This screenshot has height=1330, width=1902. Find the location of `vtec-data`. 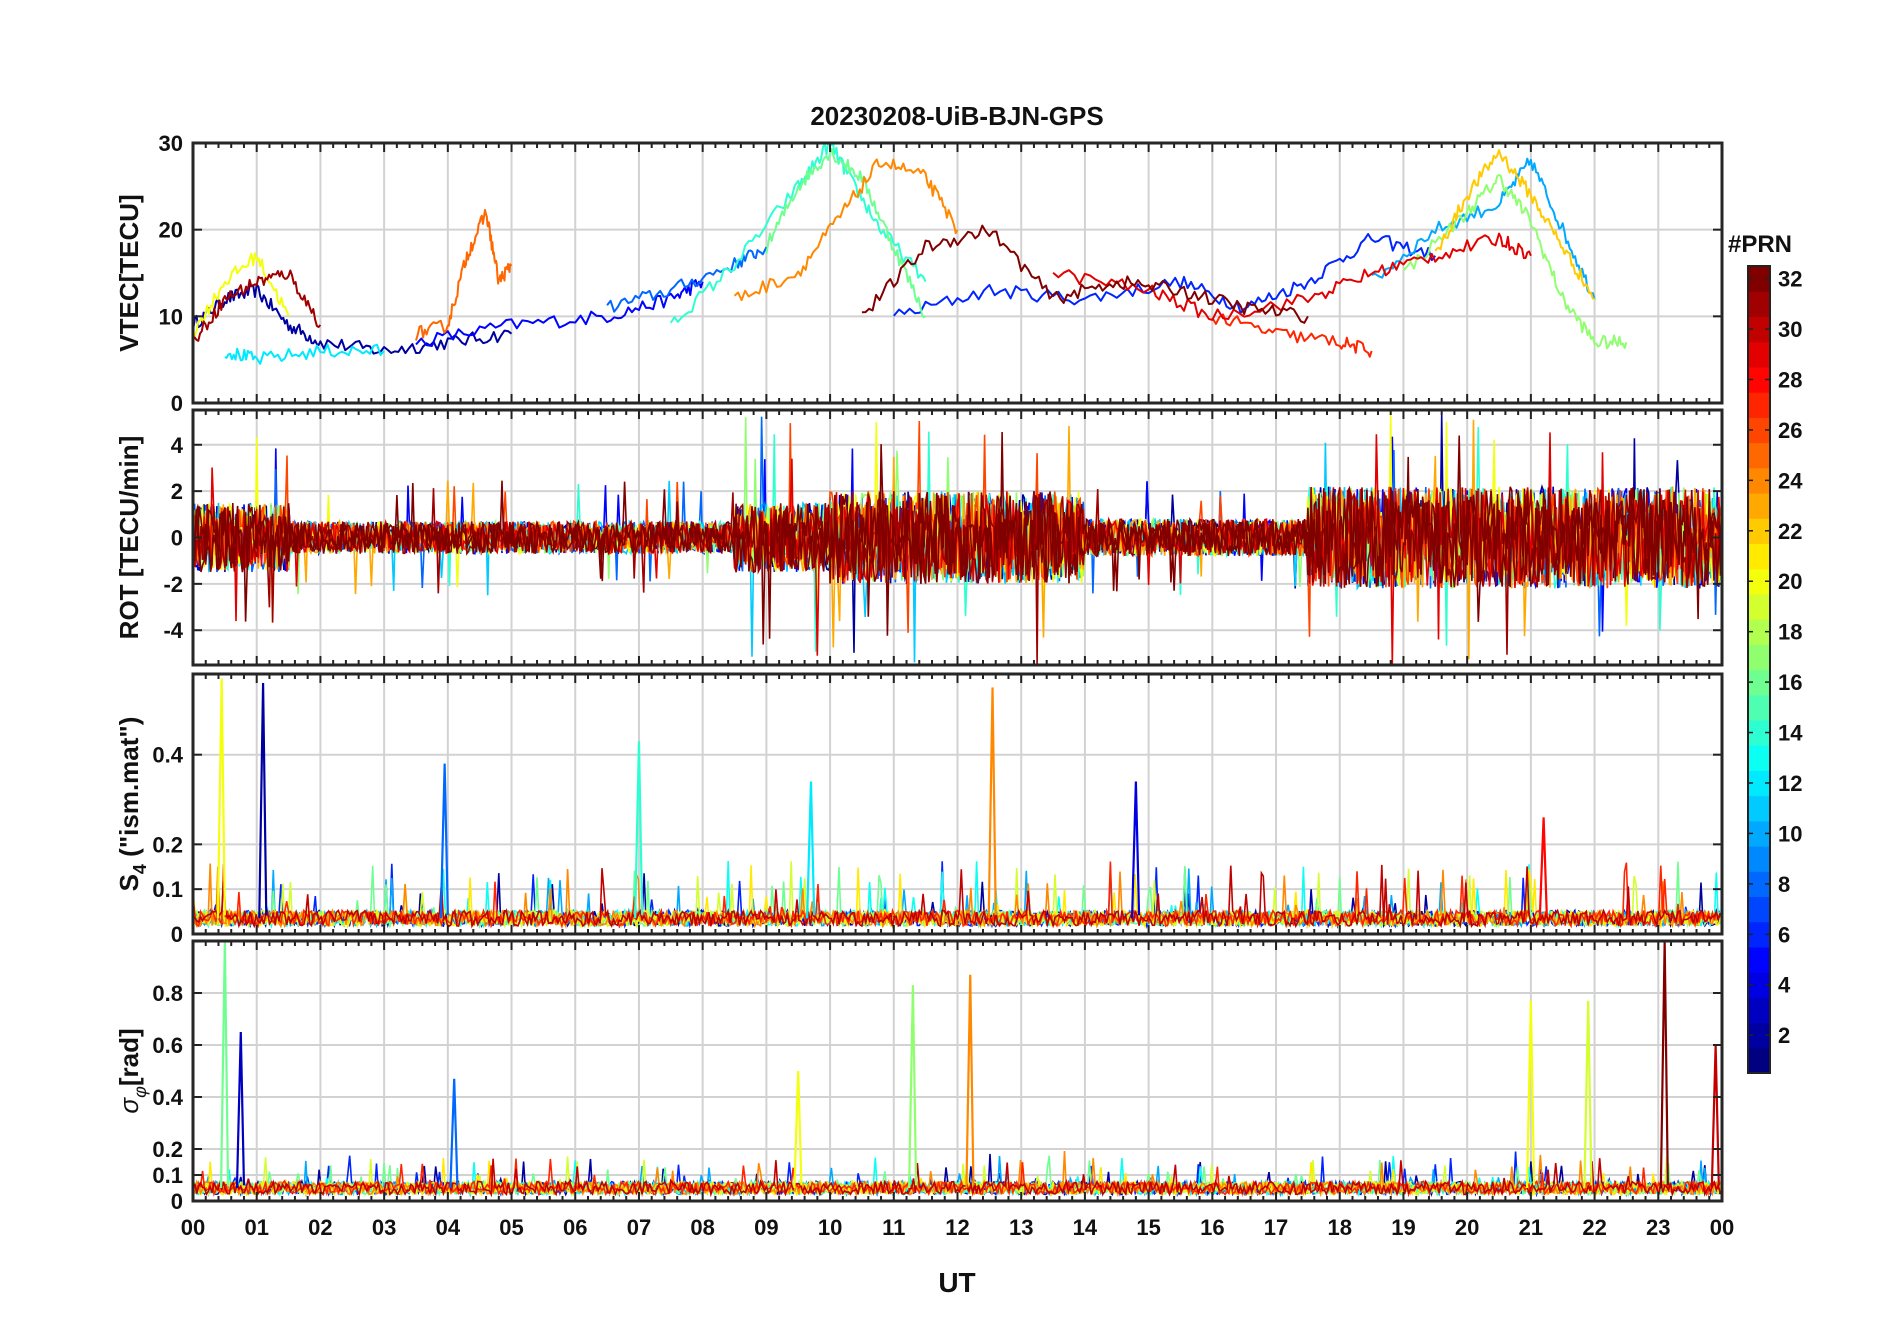

vtec-data is located at coordinates (910, 254).